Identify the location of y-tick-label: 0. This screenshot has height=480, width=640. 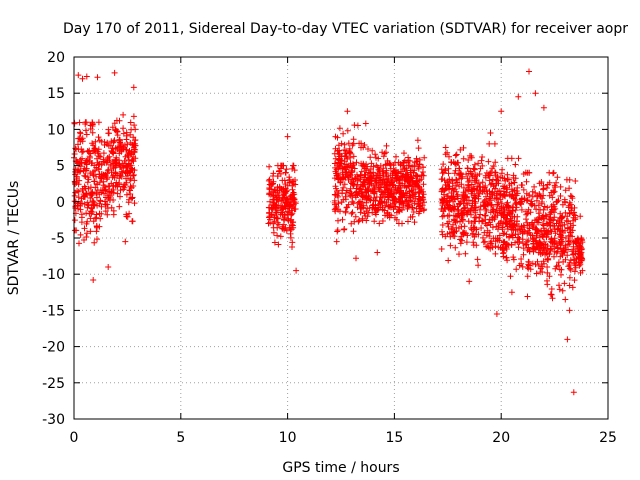
(60, 203).